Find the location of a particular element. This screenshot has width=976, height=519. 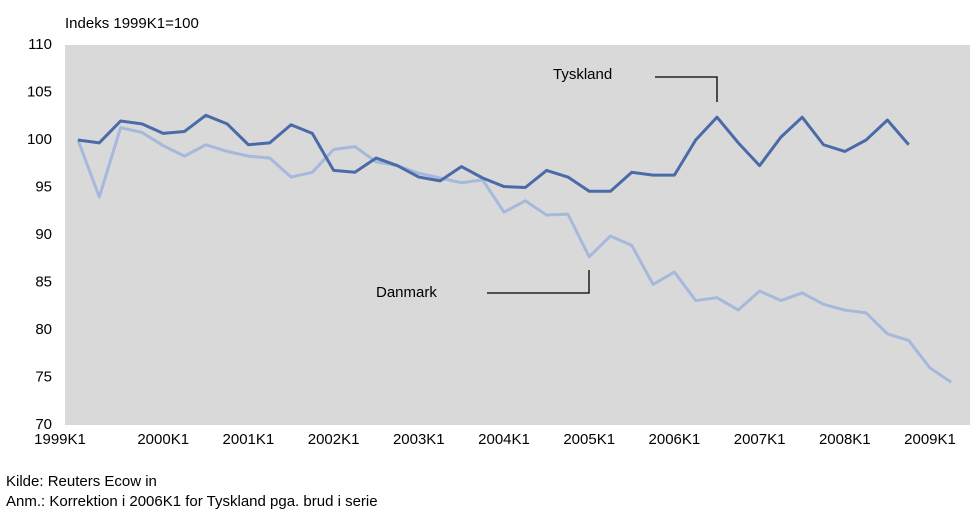

x-tick-label: 2000K1 is located at coordinates (163, 439).